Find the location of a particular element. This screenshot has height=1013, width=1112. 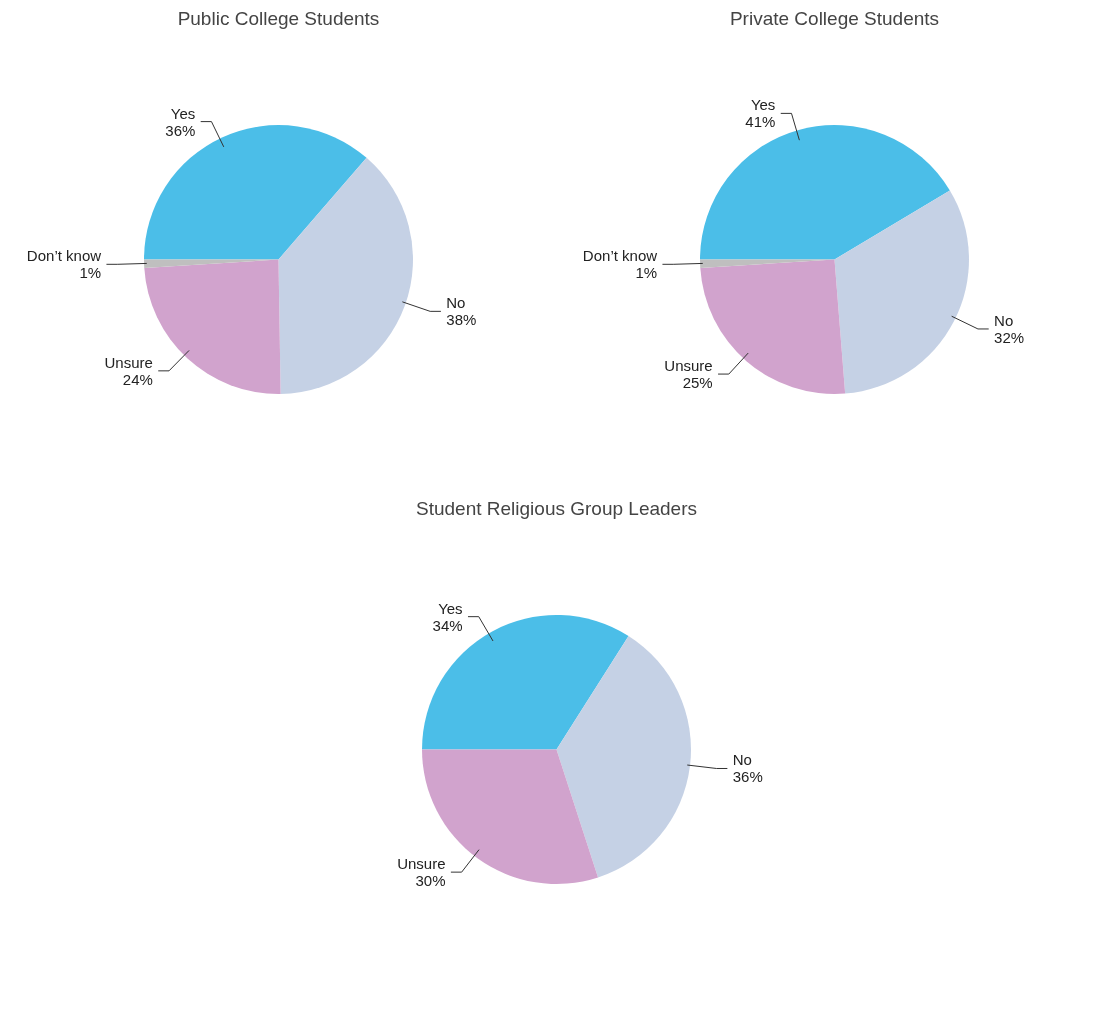

data-label: 34% is located at coordinates (447, 625).